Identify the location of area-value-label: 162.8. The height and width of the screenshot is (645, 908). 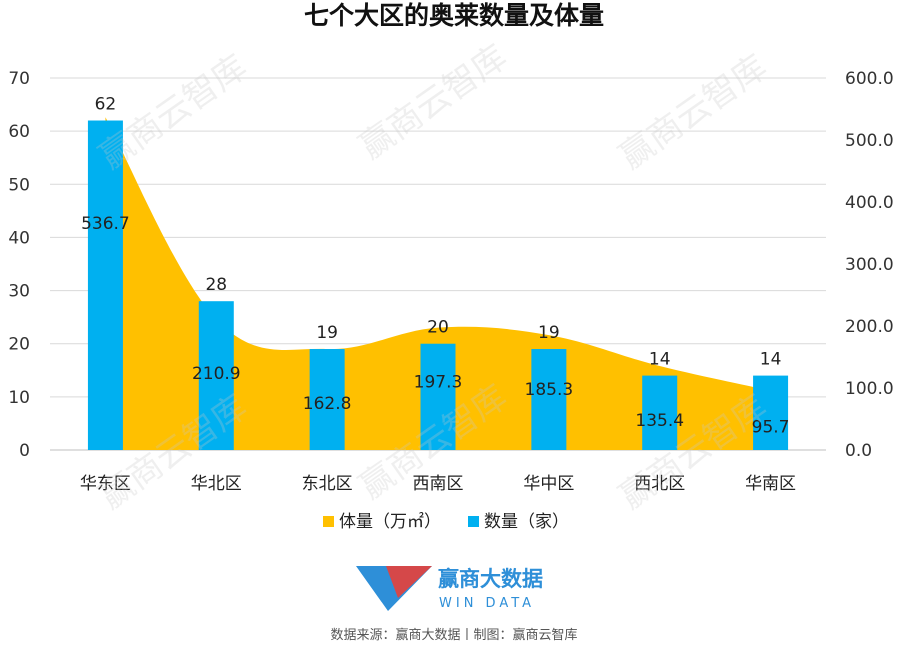
(327, 404).